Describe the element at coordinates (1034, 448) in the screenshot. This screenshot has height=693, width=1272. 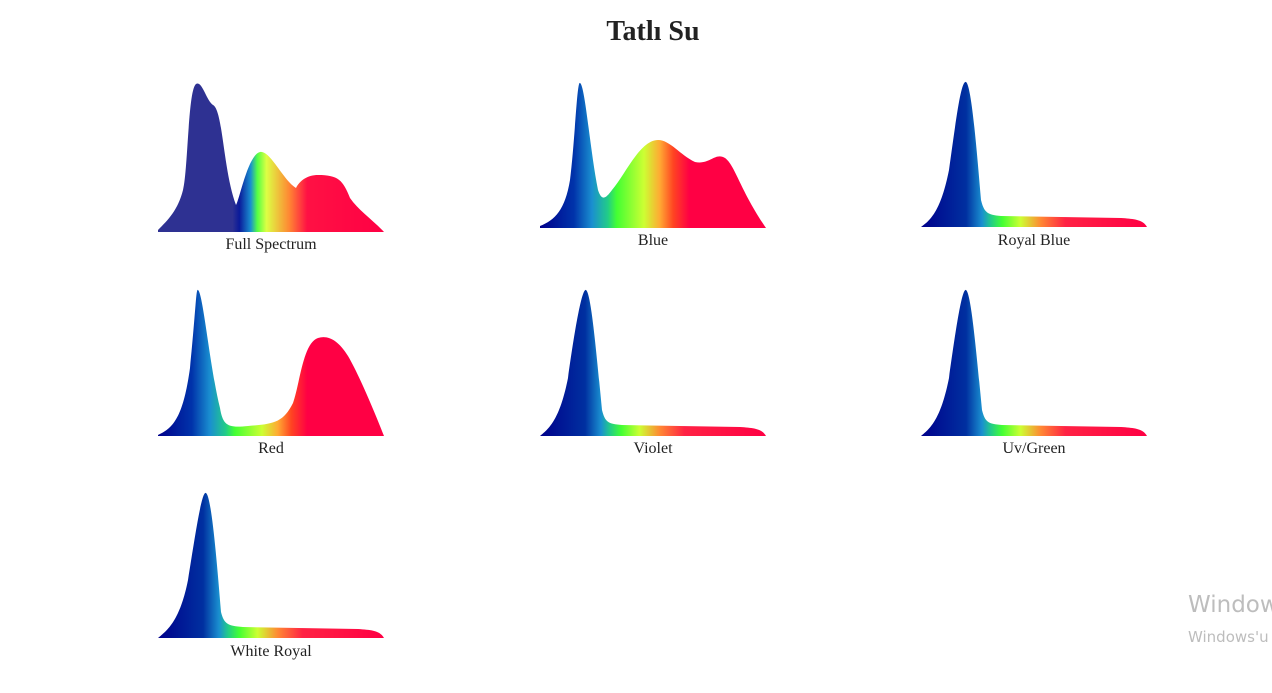
I see `spectrum-label: Uv/Green` at that location.